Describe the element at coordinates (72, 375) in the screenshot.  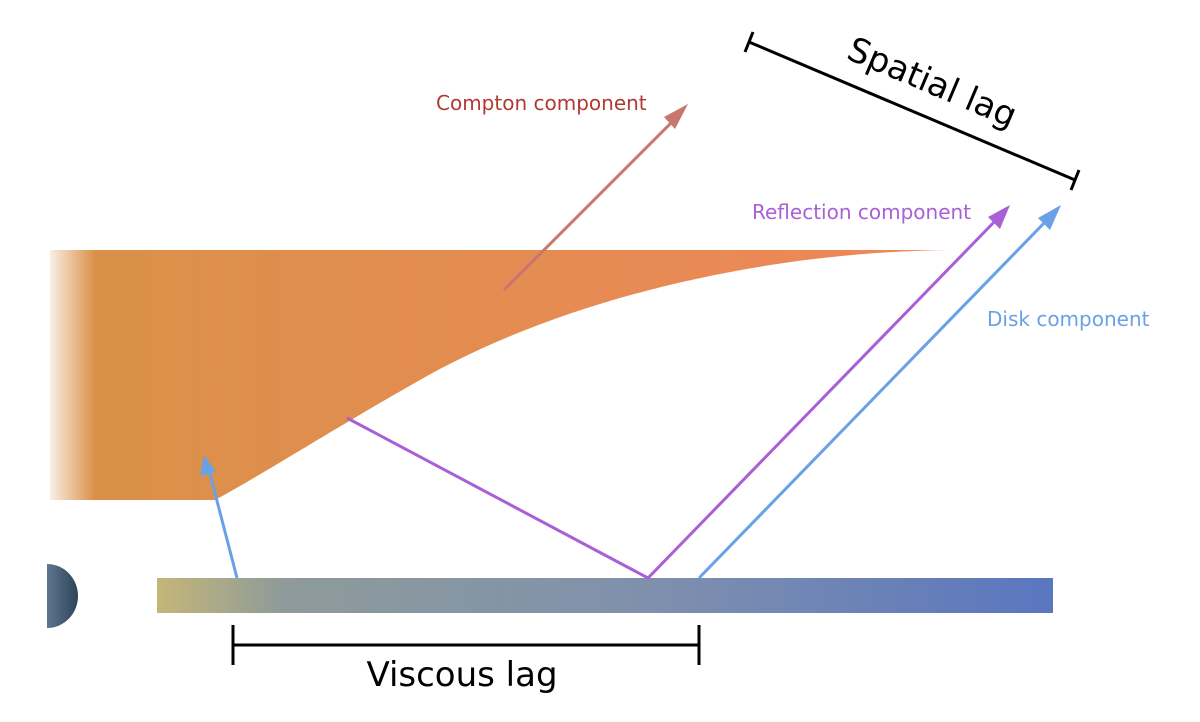
I see `corona-fade-edge` at that location.